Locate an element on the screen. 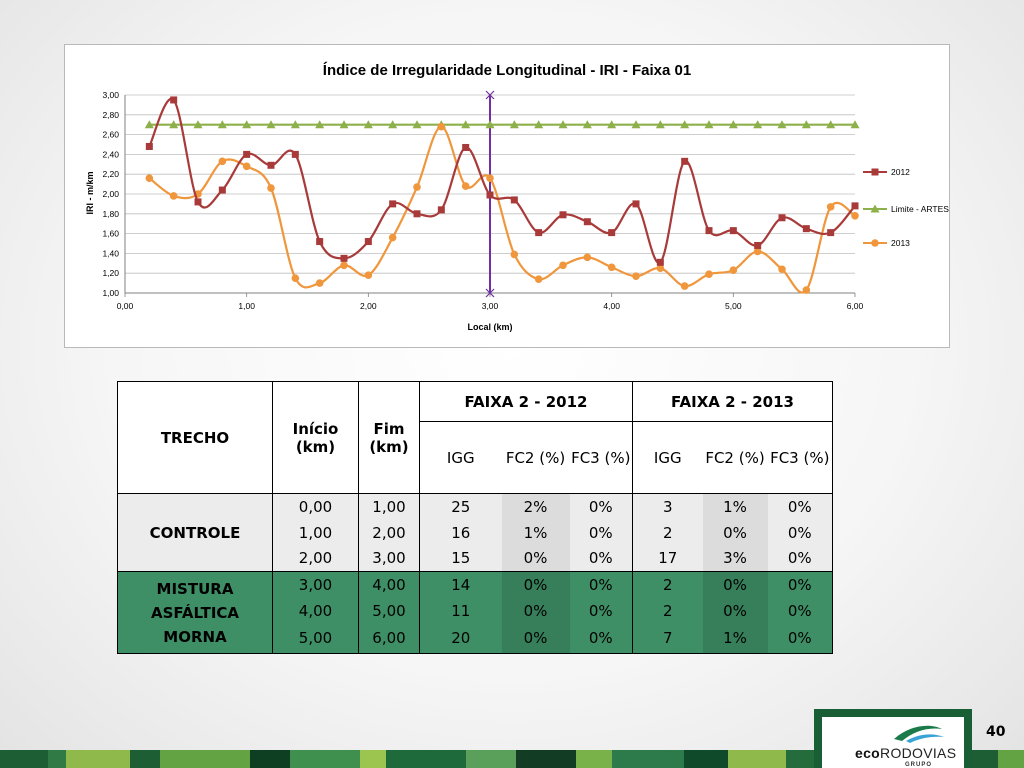  cell-igg-2012: 15 is located at coordinates (460, 558).